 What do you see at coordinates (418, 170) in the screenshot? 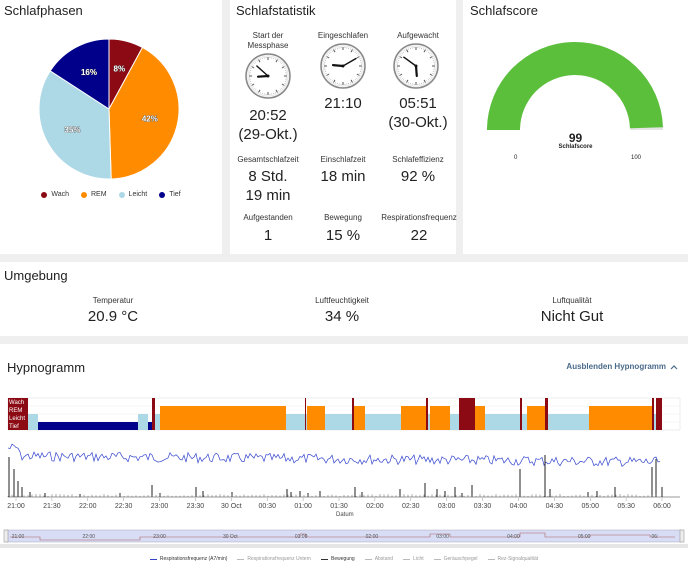
I see `efficiency-stat: Schlafeffizienz 92 %` at bounding box center [418, 170].